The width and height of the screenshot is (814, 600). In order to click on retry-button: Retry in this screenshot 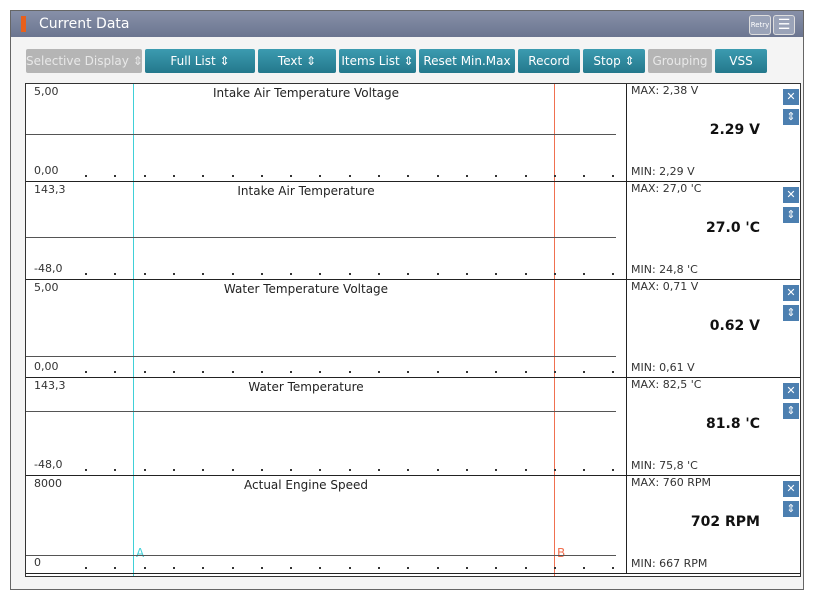, I will do `click(760, 25)`.